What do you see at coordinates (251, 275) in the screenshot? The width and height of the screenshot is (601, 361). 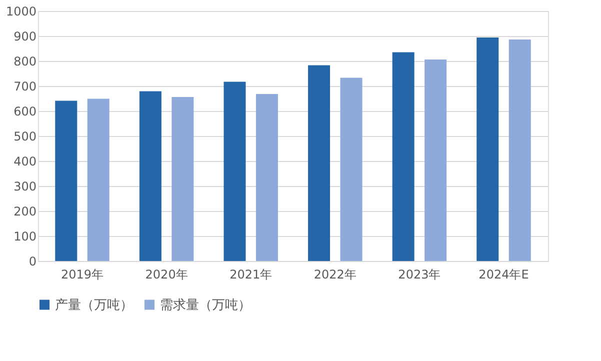 I see `x-tick-label: 2021年` at bounding box center [251, 275].